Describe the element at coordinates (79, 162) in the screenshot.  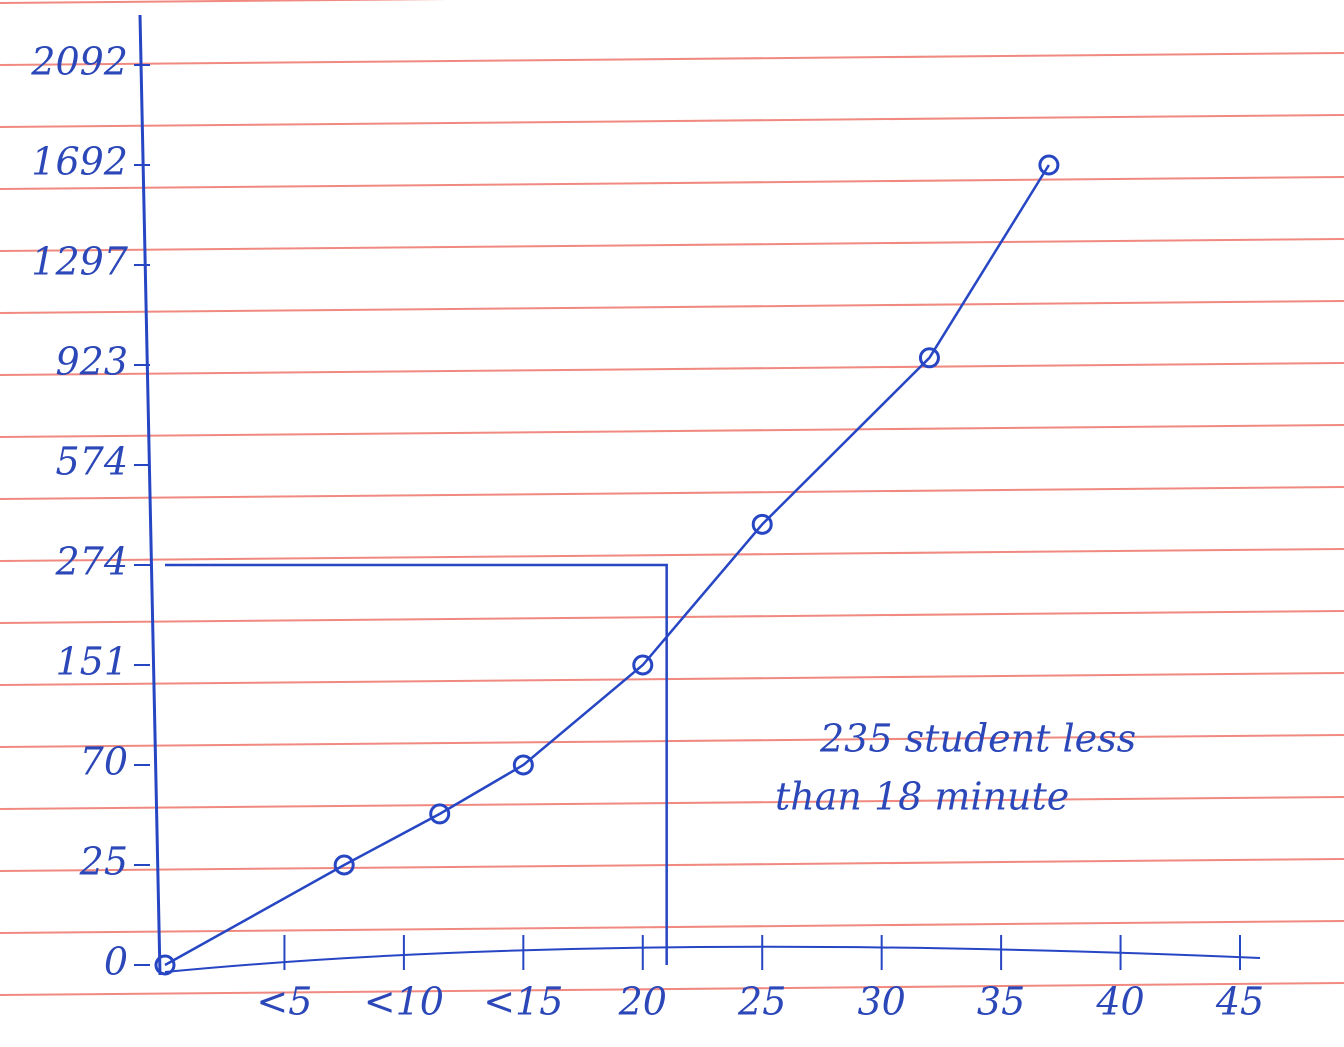
I see `y-tick-label: 1692` at that location.